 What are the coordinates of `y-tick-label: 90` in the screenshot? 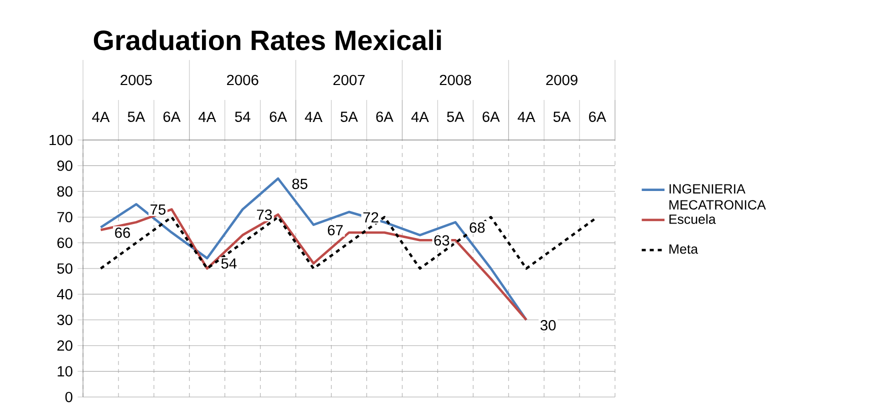 It's located at (64, 165).